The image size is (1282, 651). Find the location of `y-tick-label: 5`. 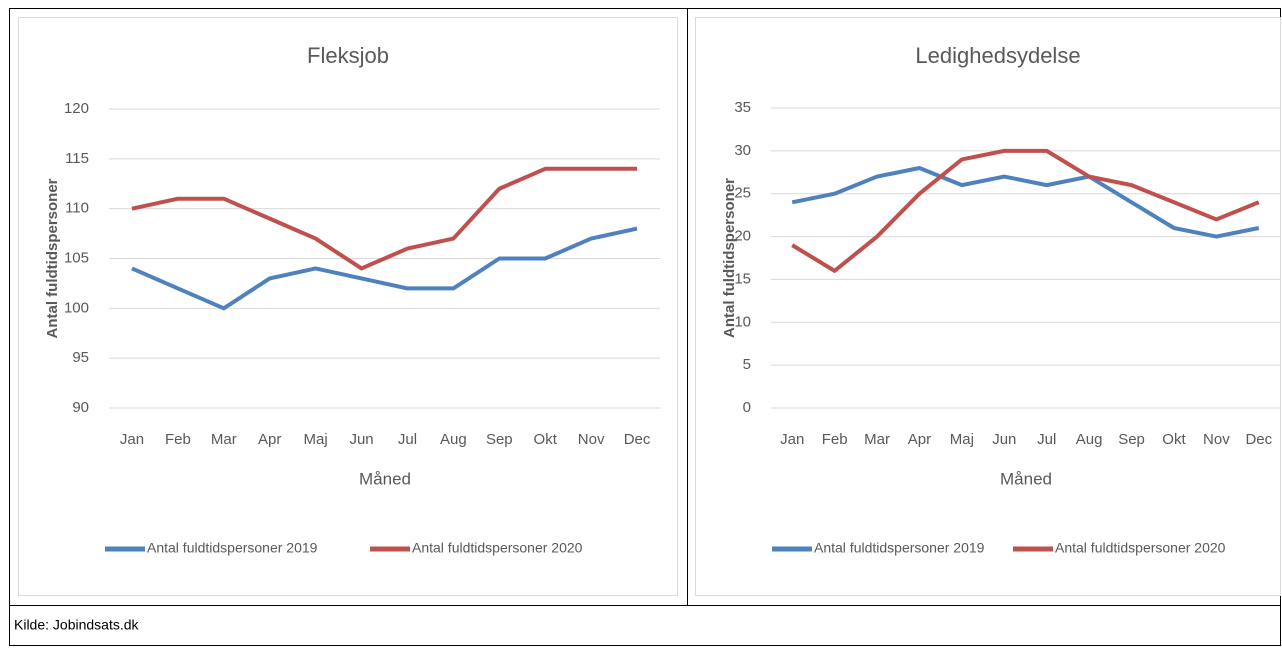

y-tick-label: 5 is located at coordinates (747, 364).